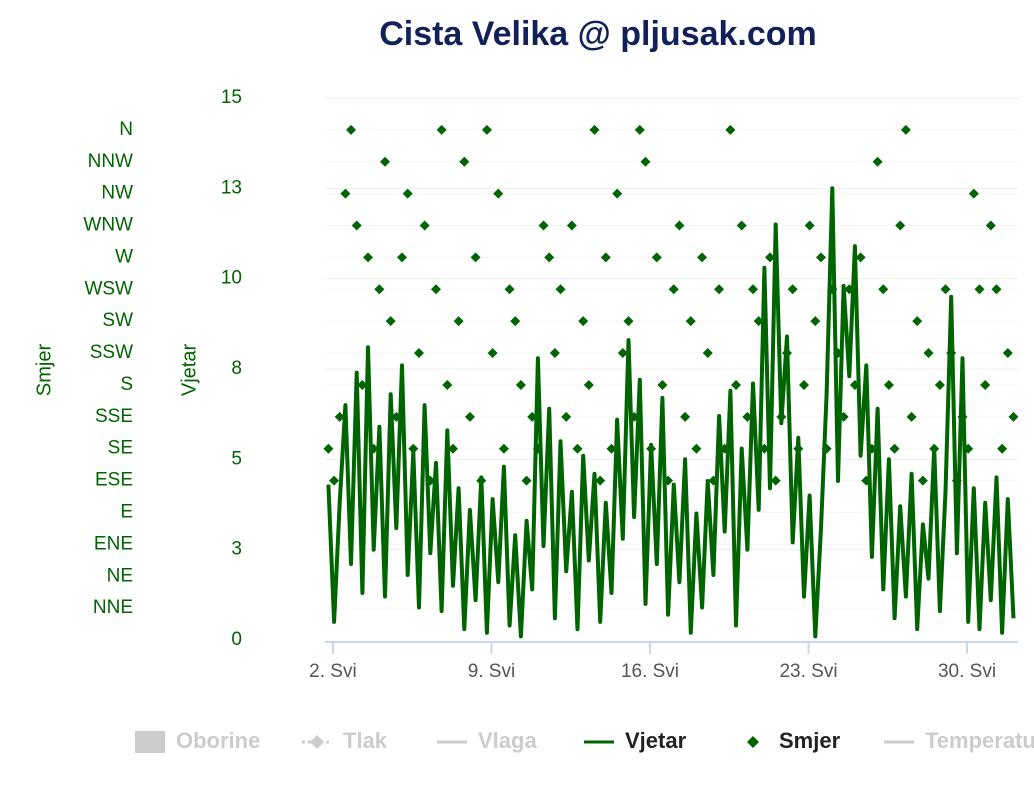 The image size is (1034, 800). What do you see at coordinates (979, 740) in the screenshot?
I see `legend-label: Temperatura` at bounding box center [979, 740].